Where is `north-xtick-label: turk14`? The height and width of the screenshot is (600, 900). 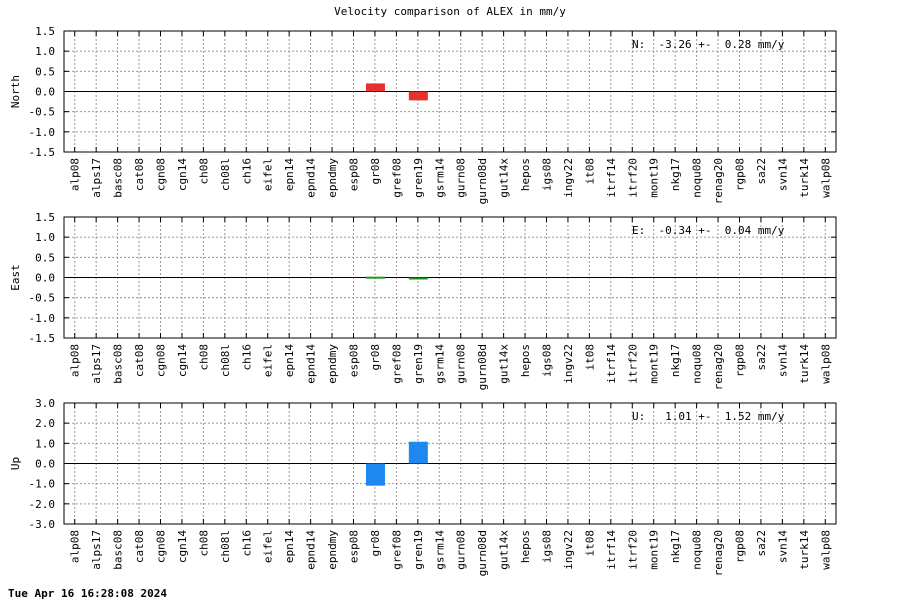 north-xtick-label: turk14 is located at coordinates (804, 178).